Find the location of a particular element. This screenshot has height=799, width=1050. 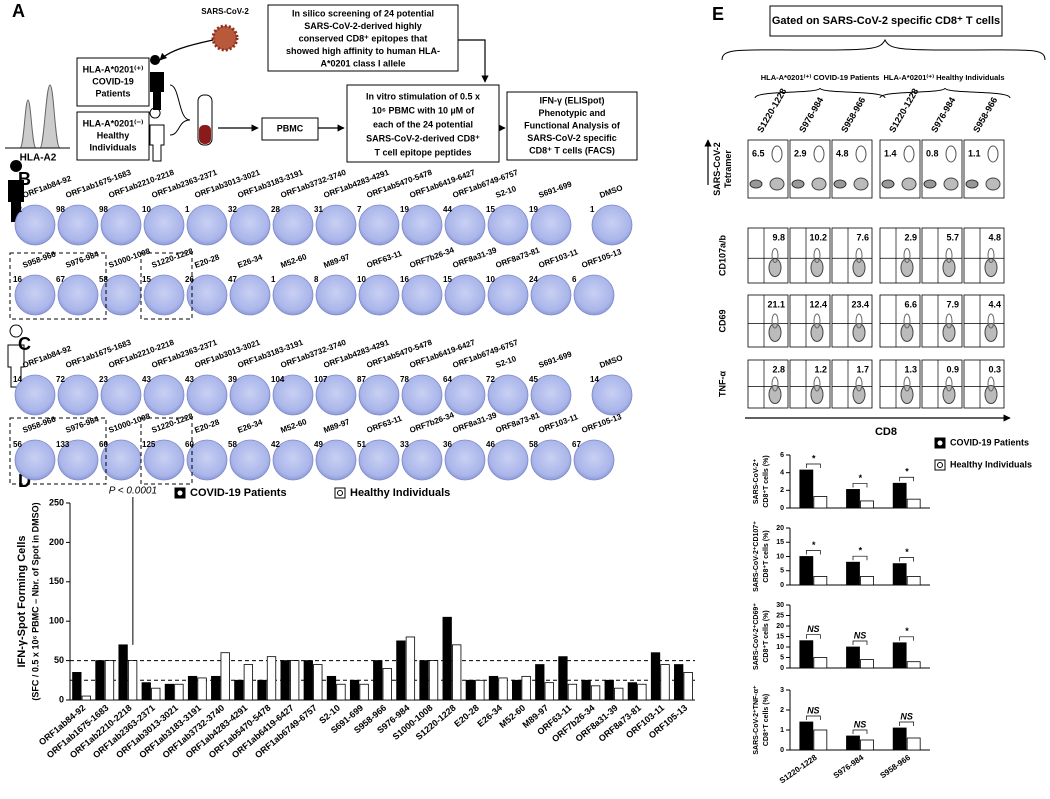

annotation: P < 0.0001 is located at coordinates (133, 491).